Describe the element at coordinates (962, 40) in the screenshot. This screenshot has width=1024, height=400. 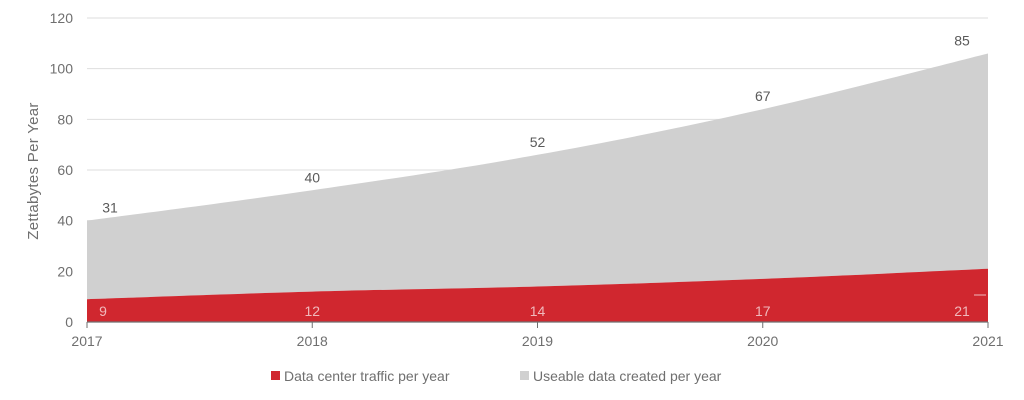
I see `data-label: 85` at that location.